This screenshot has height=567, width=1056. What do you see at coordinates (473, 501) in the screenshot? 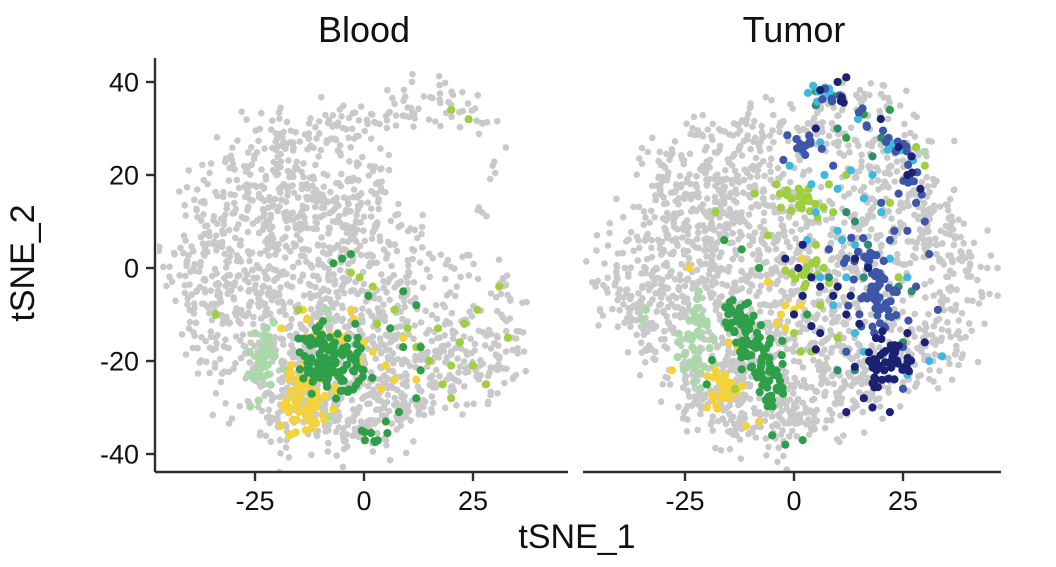
I see `x-tick-label: 25` at bounding box center [473, 501].